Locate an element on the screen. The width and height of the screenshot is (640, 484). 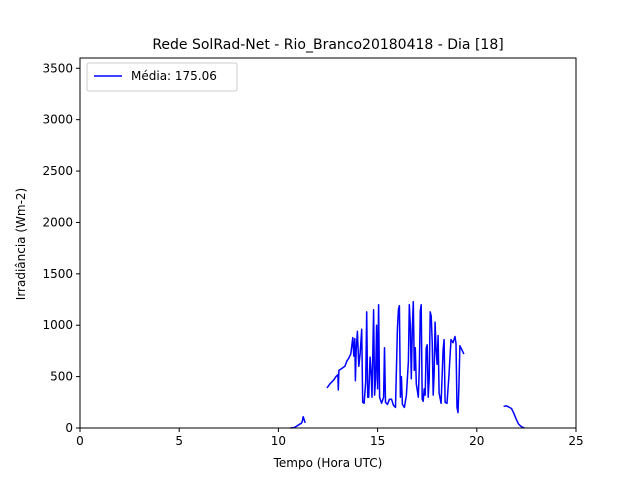
x-axis: 0 5 10 15 20 25 is located at coordinates (330, 438).